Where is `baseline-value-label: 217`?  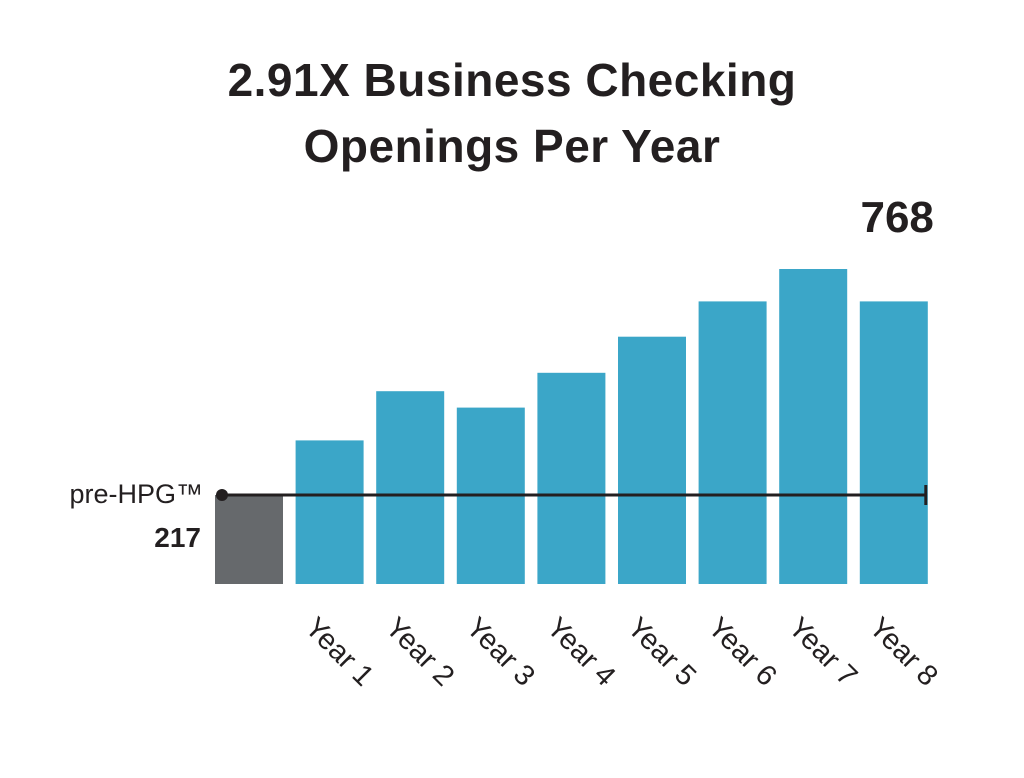 baseline-value-label: 217 is located at coordinates (177, 537).